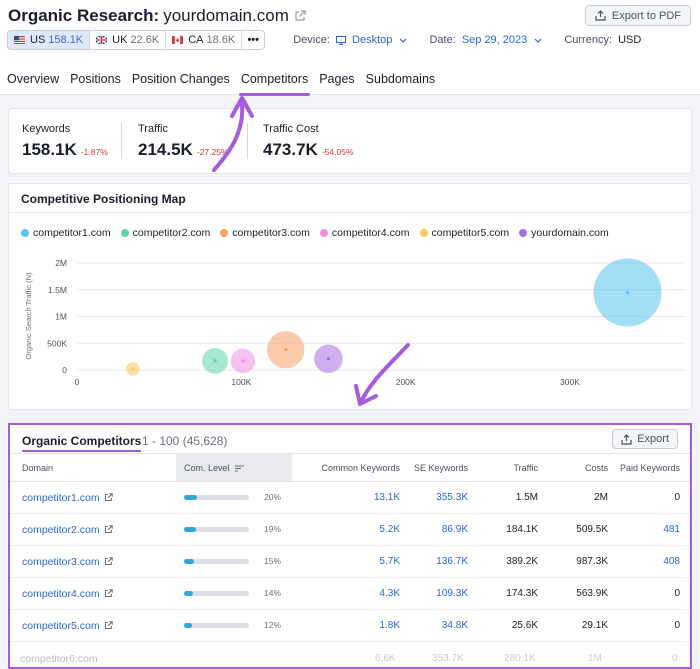 The height and width of the screenshot is (669, 700). What do you see at coordinates (291, 129) in the screenshot?
I see `metric-label: Traffic Cost` at bounding box center [291, 129].